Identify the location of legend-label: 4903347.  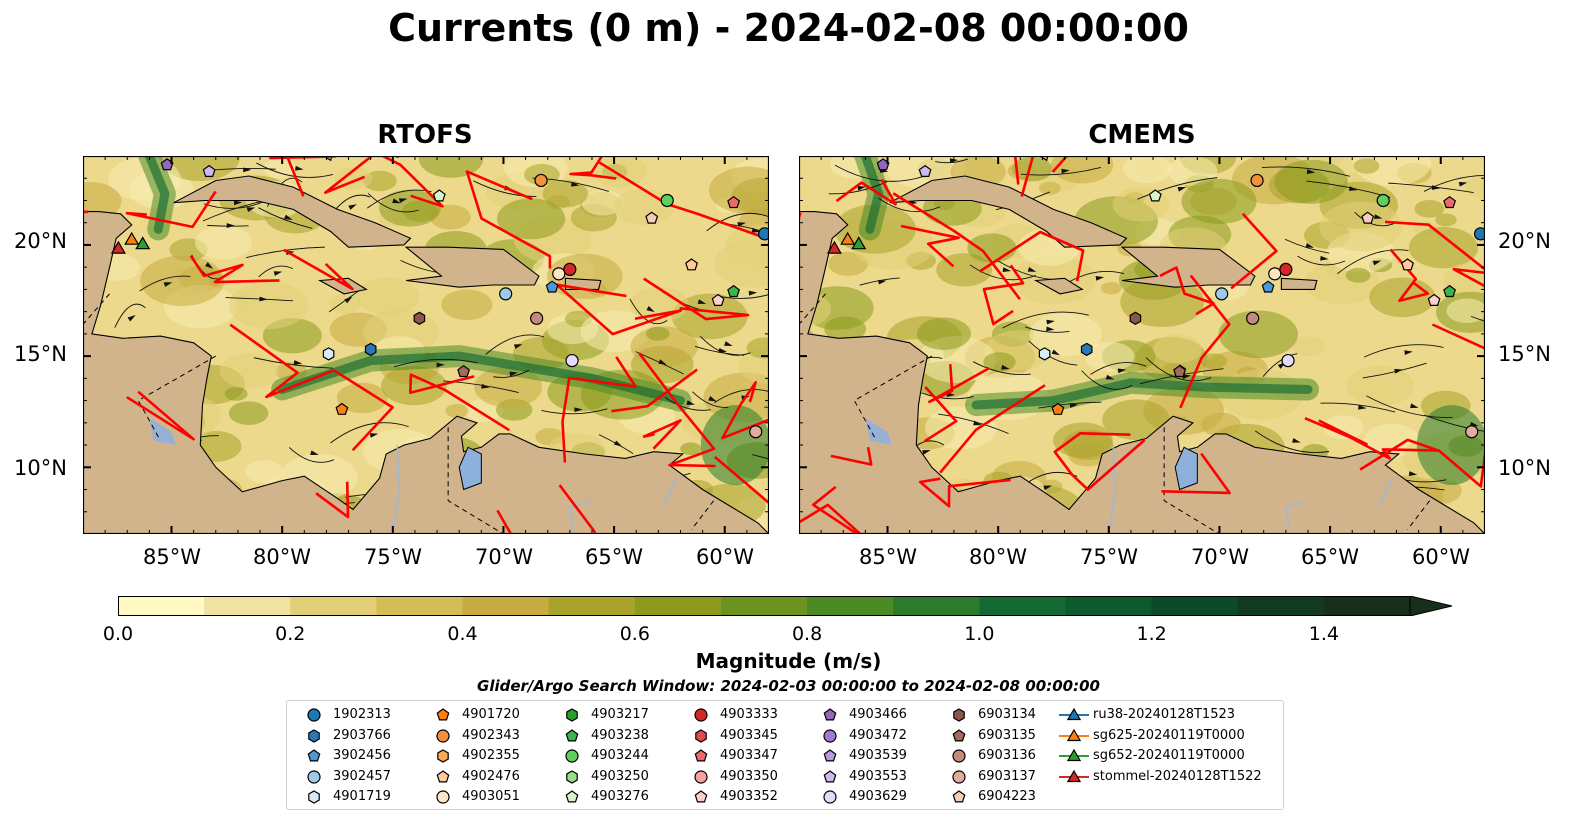
(749, 755).